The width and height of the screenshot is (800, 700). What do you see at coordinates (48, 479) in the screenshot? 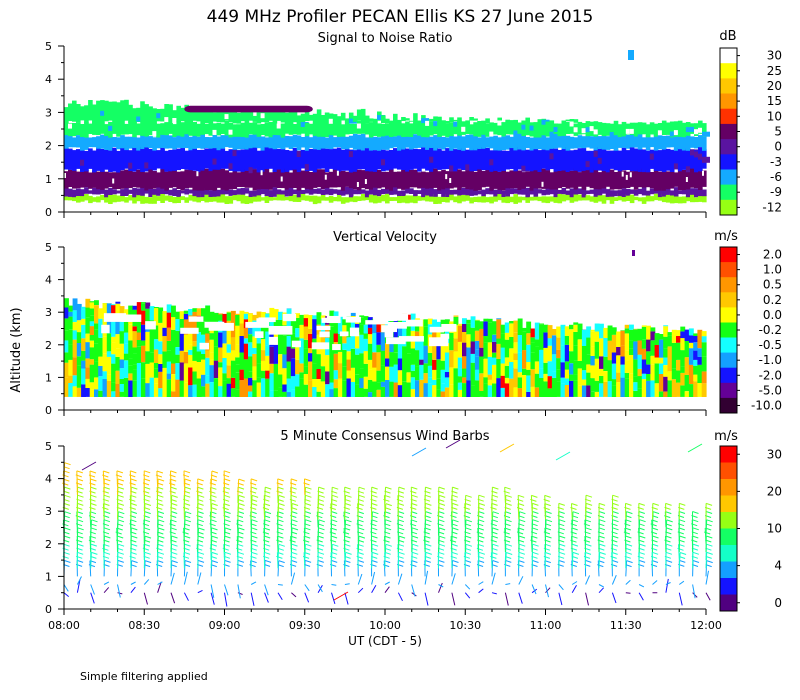
I see `y-tick-label: 4` at bounding box center [48, 479].